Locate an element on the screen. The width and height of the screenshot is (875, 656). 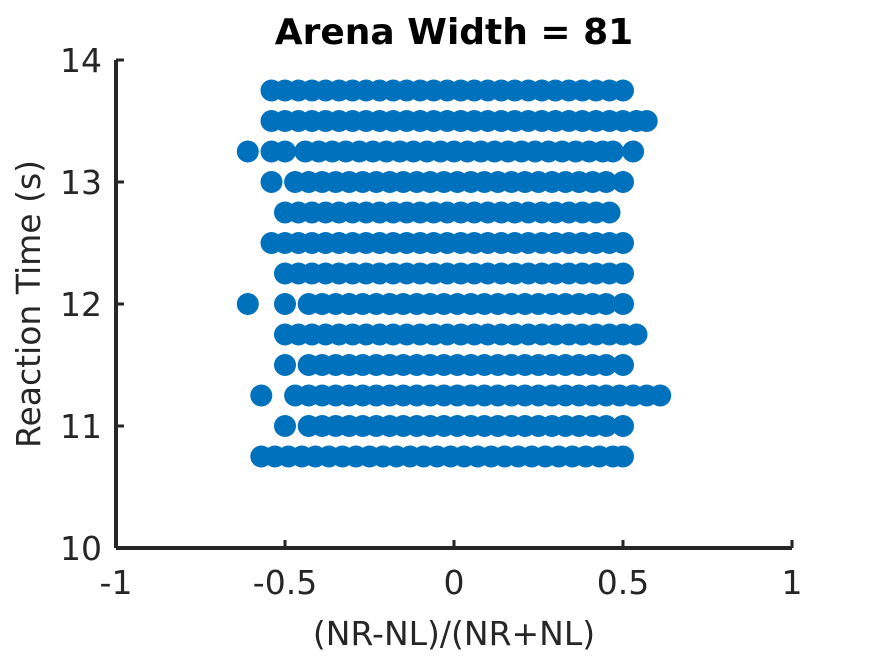
y-tick-label: 11 is located at coordinates (81, 426).